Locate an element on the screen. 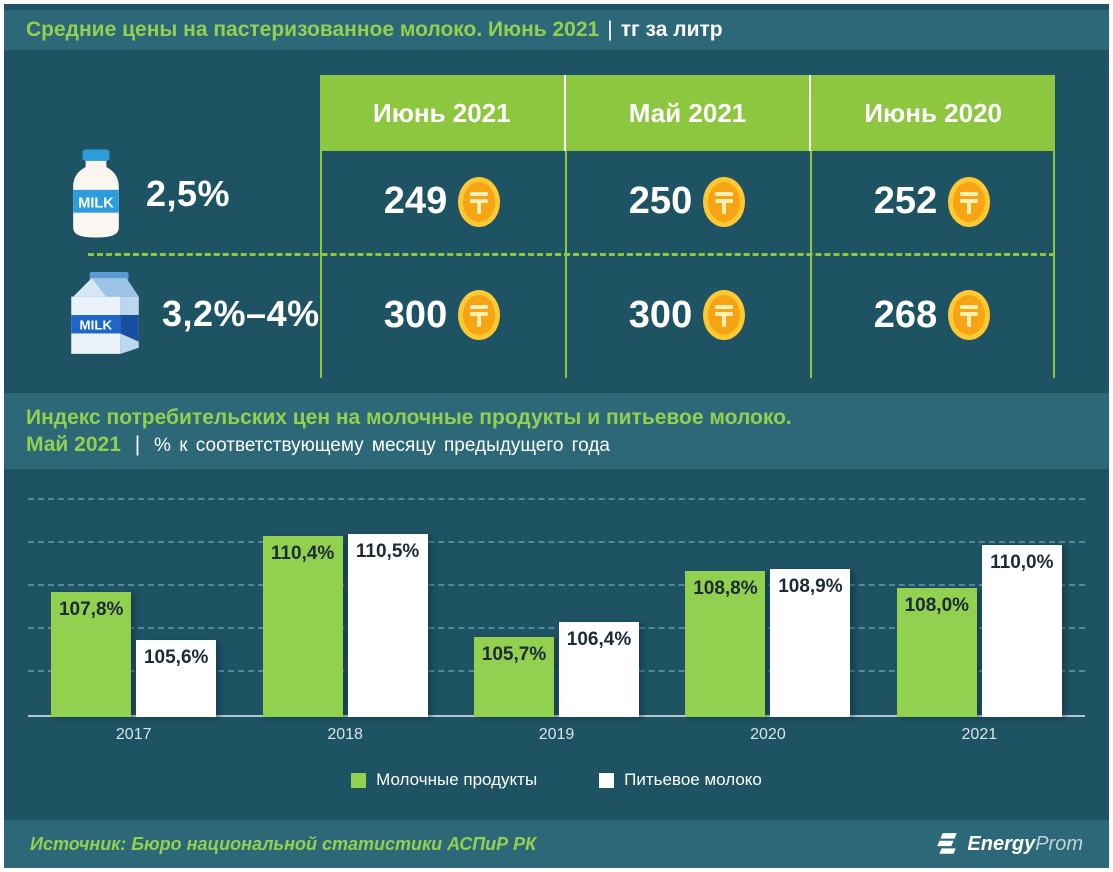  bar-value-label: 110,5% is located at coordinates (387, 552).